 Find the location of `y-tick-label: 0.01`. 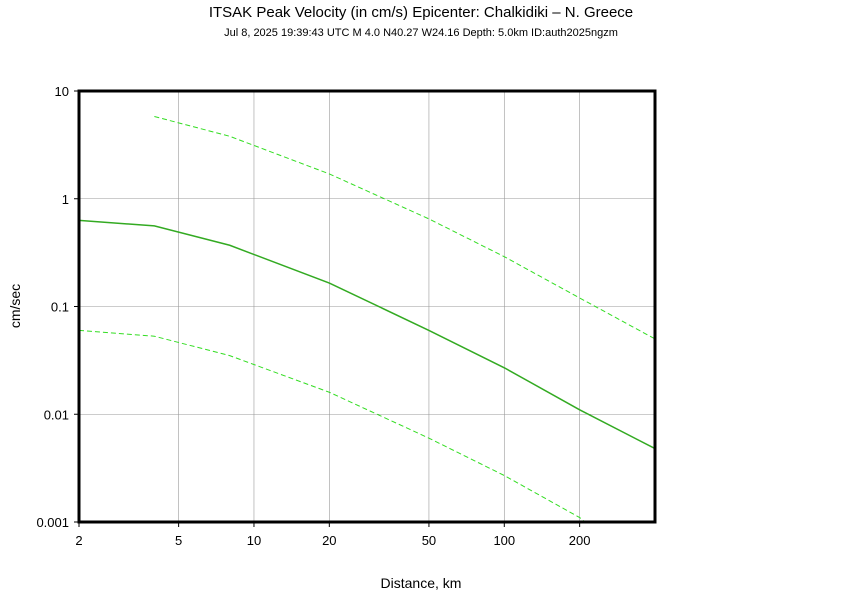

y-tick-label: 0.01 is located at coordinates (56, 414).